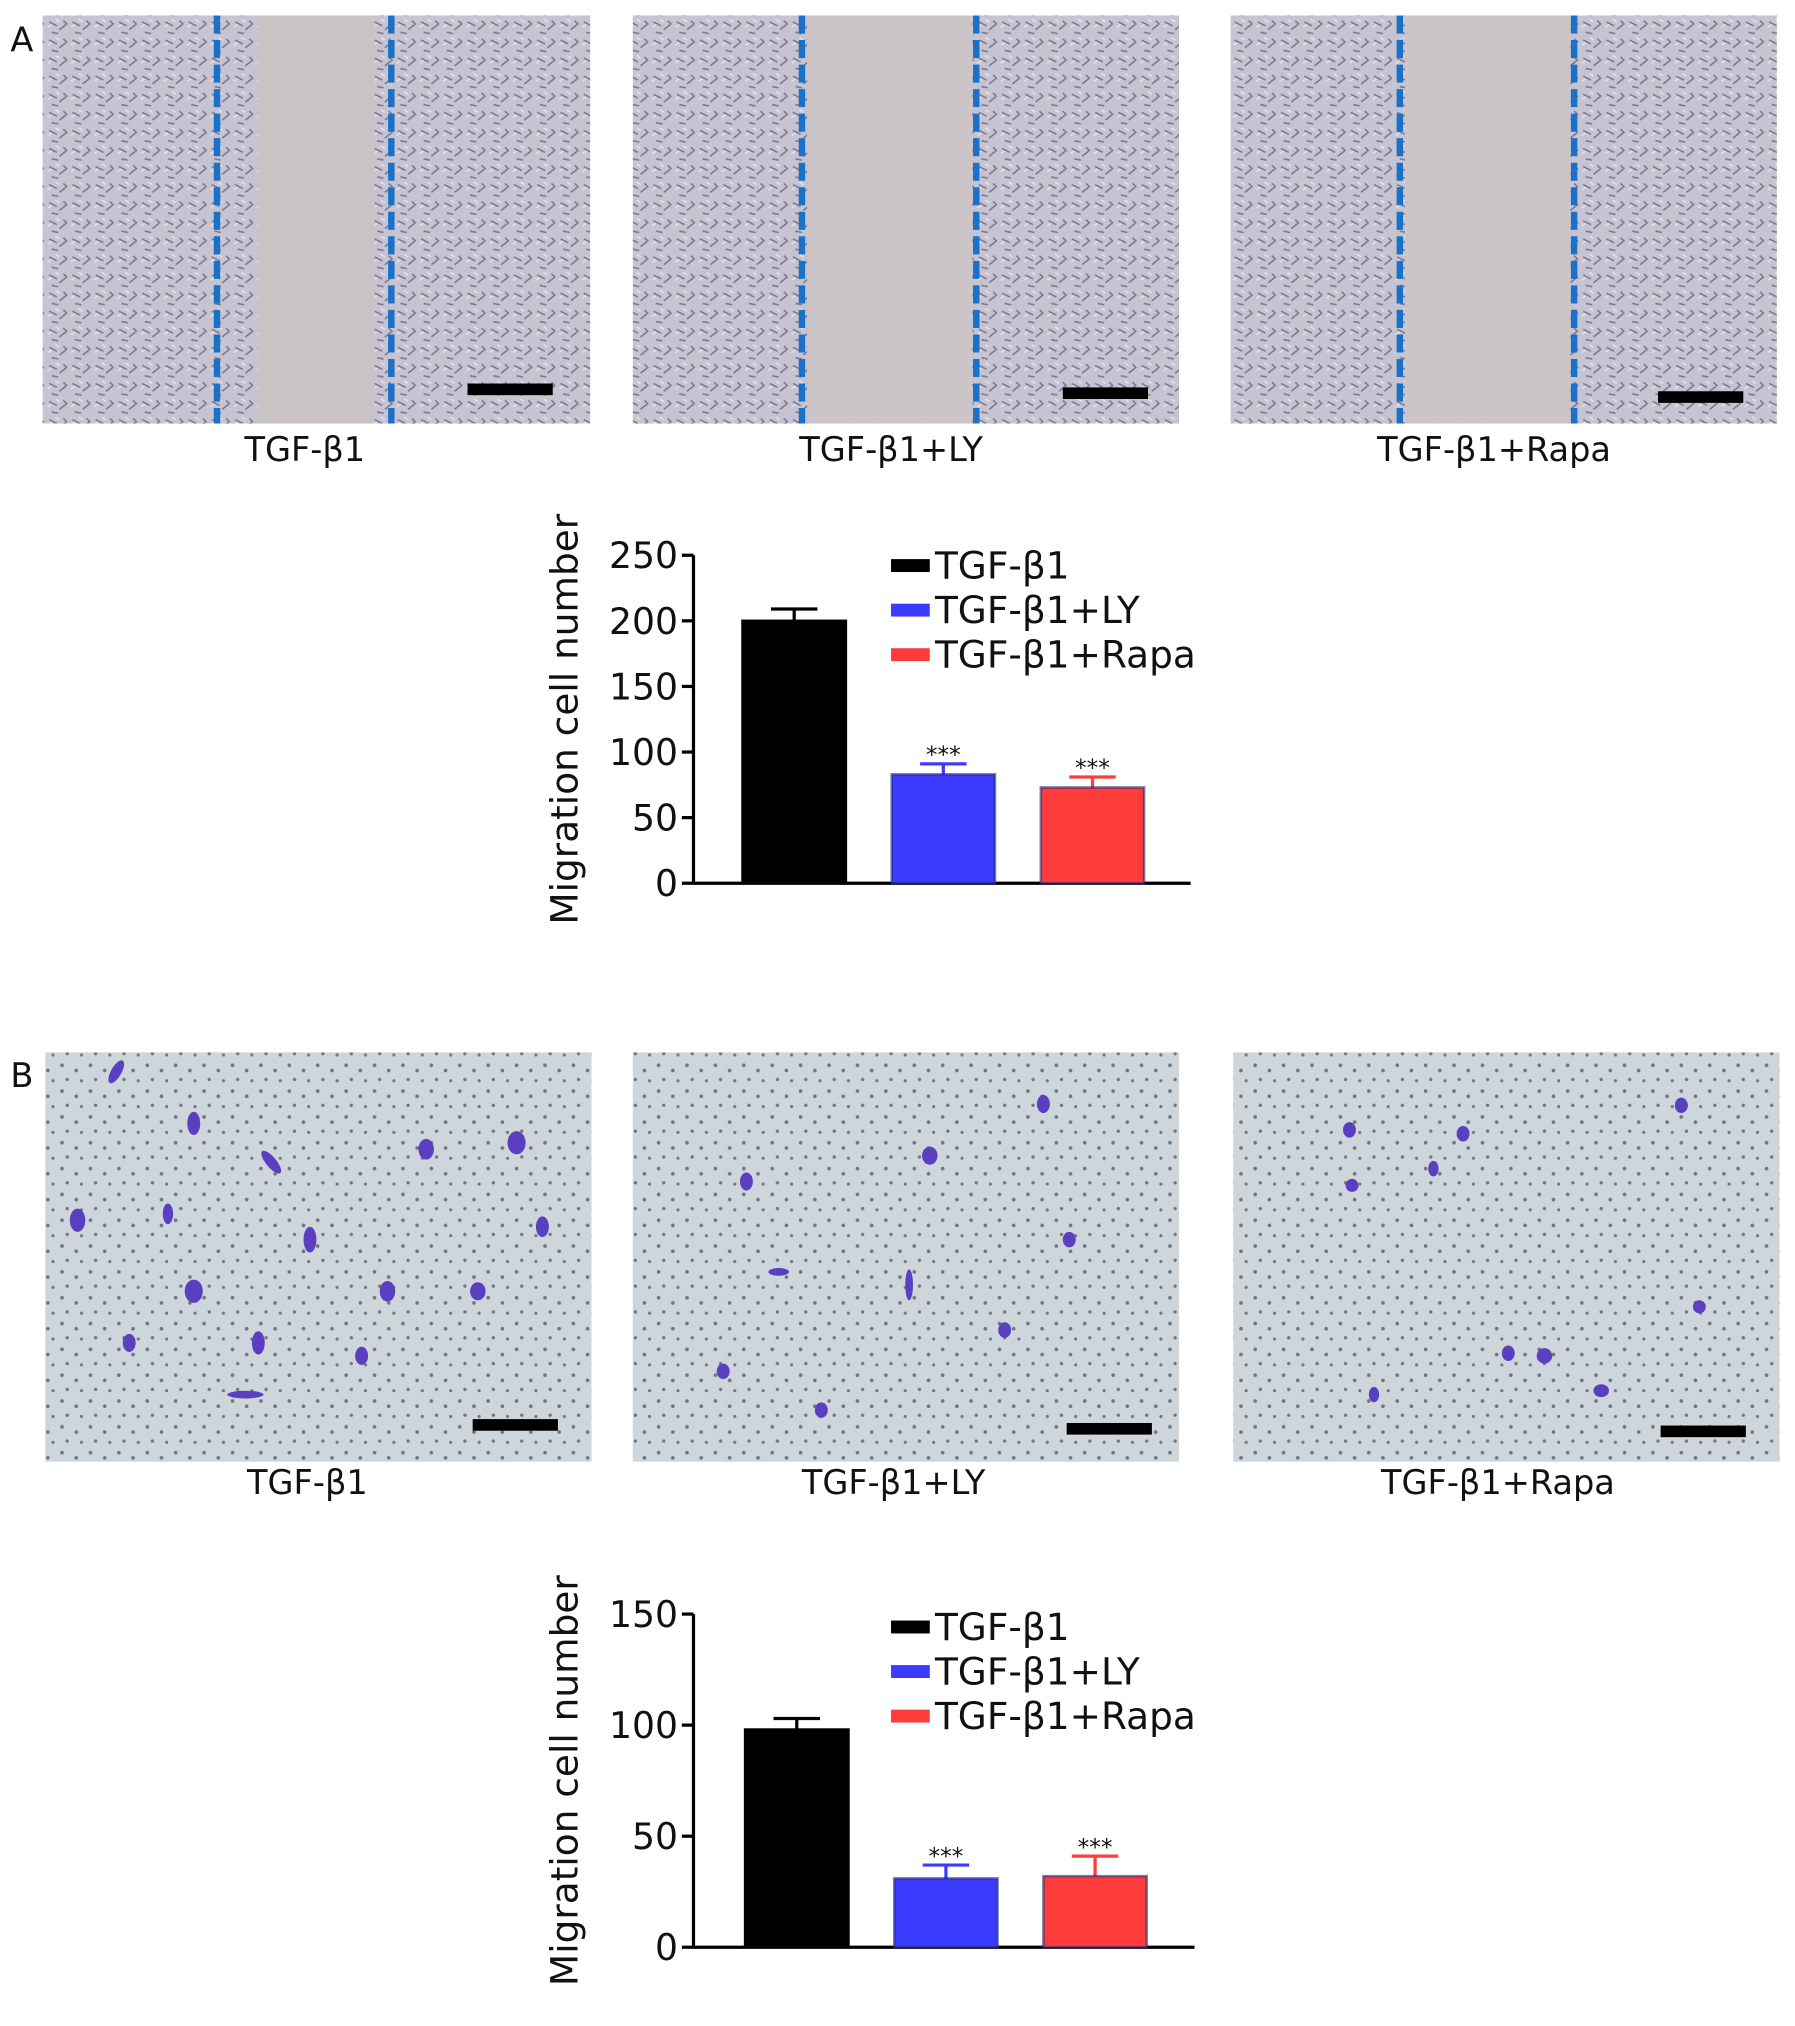 This screenshot has height=2026, width=1795. Describe the element at coordinates (21, 40) in the screenshot. I see `panel-label: A` at that location.